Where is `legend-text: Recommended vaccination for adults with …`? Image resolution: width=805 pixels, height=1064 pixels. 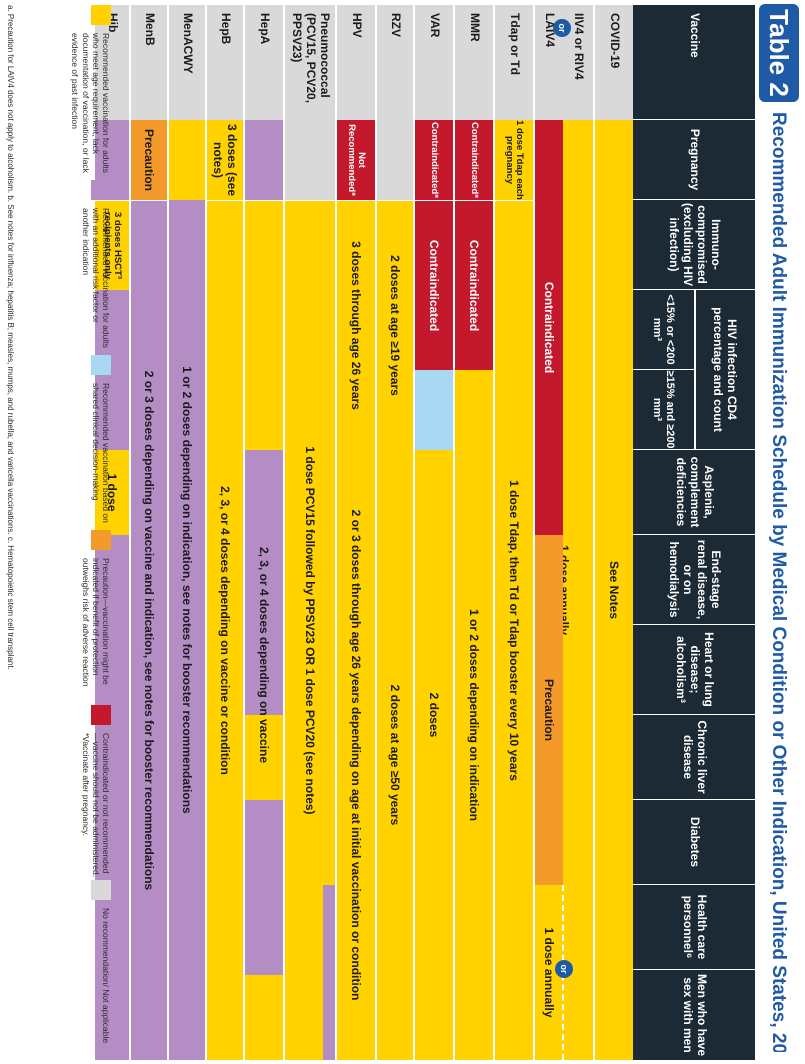
legend-text: Recommended vaccination for adults with … is located at coordinates (95, 278).